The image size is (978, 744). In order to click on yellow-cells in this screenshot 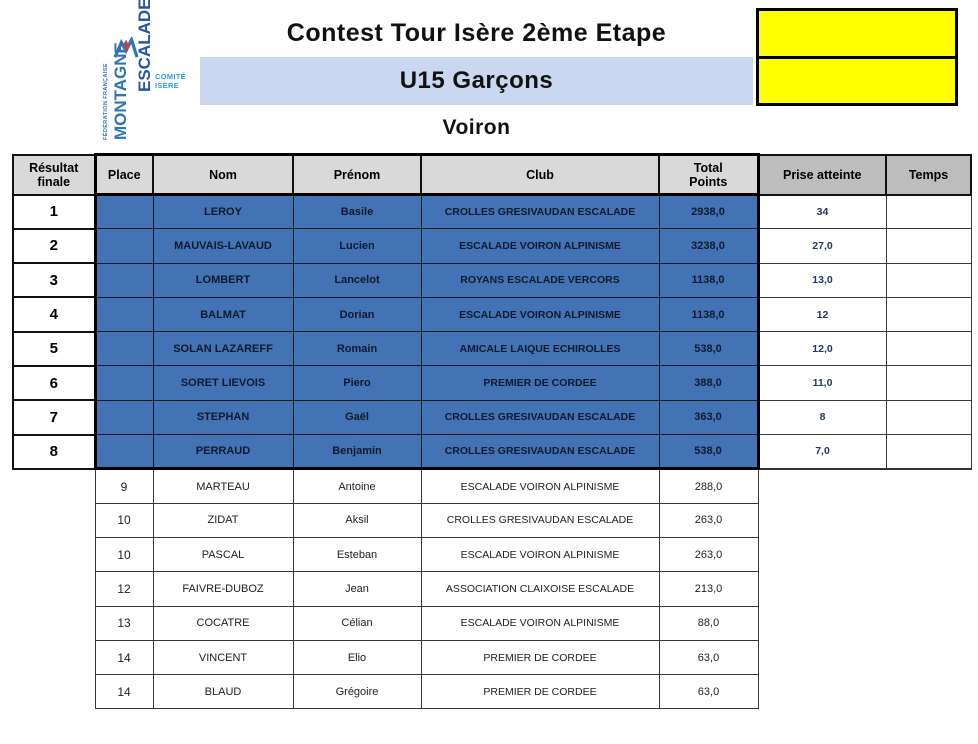, I will do `click(857, 57)`.